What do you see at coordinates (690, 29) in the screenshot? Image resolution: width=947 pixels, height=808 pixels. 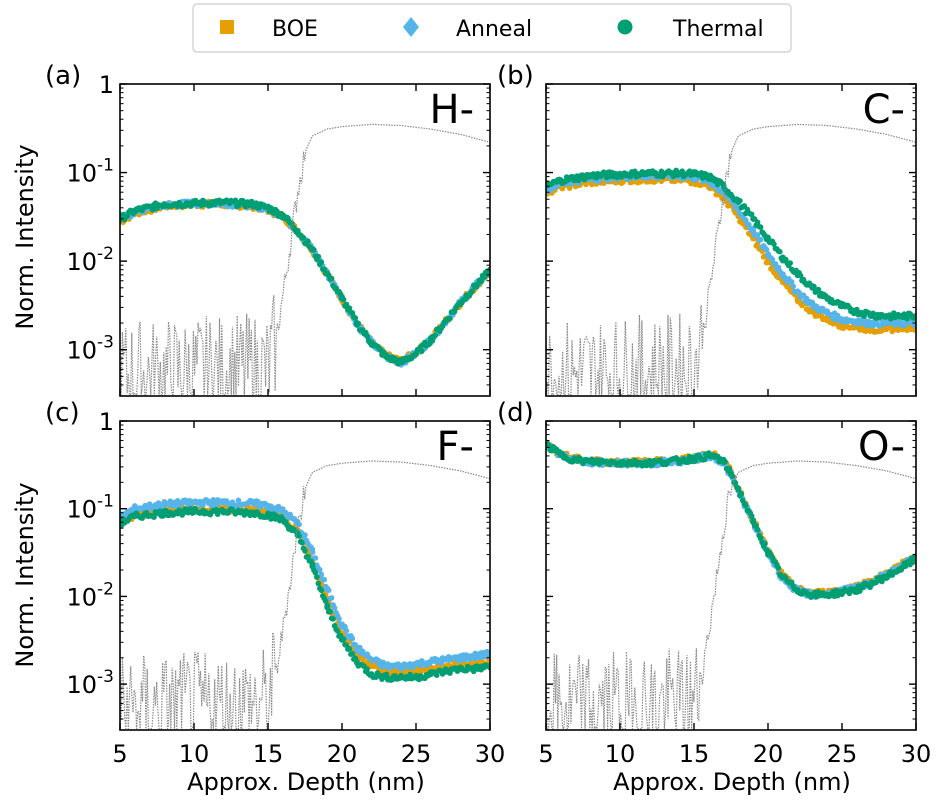 I see `legend-entry-thermal: Thermal` at bounding box center [690, 29].